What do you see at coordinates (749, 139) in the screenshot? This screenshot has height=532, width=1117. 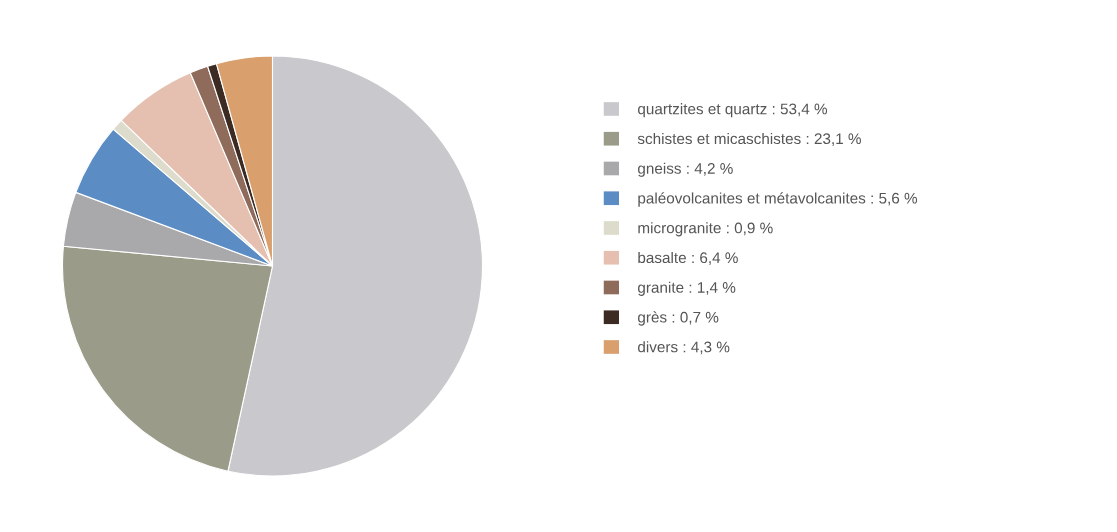 I see `legend-label: schistes et micaschistes : 23,1 %` at bounding box center [749, 139].